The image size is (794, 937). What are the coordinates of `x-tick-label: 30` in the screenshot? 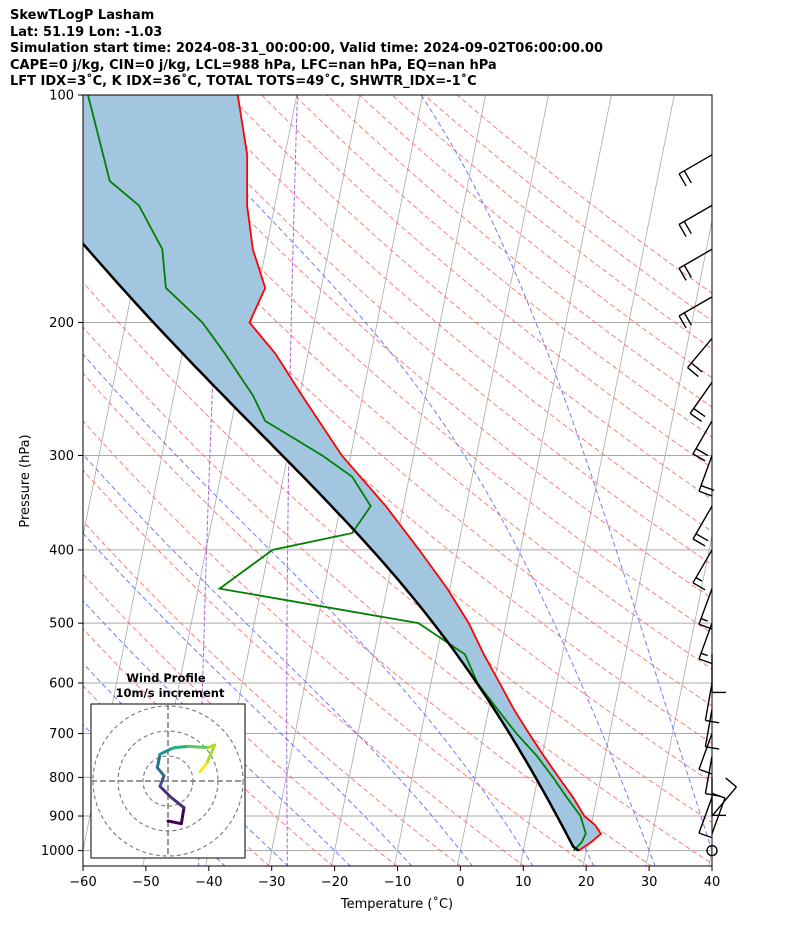 It's located at (649, 882).